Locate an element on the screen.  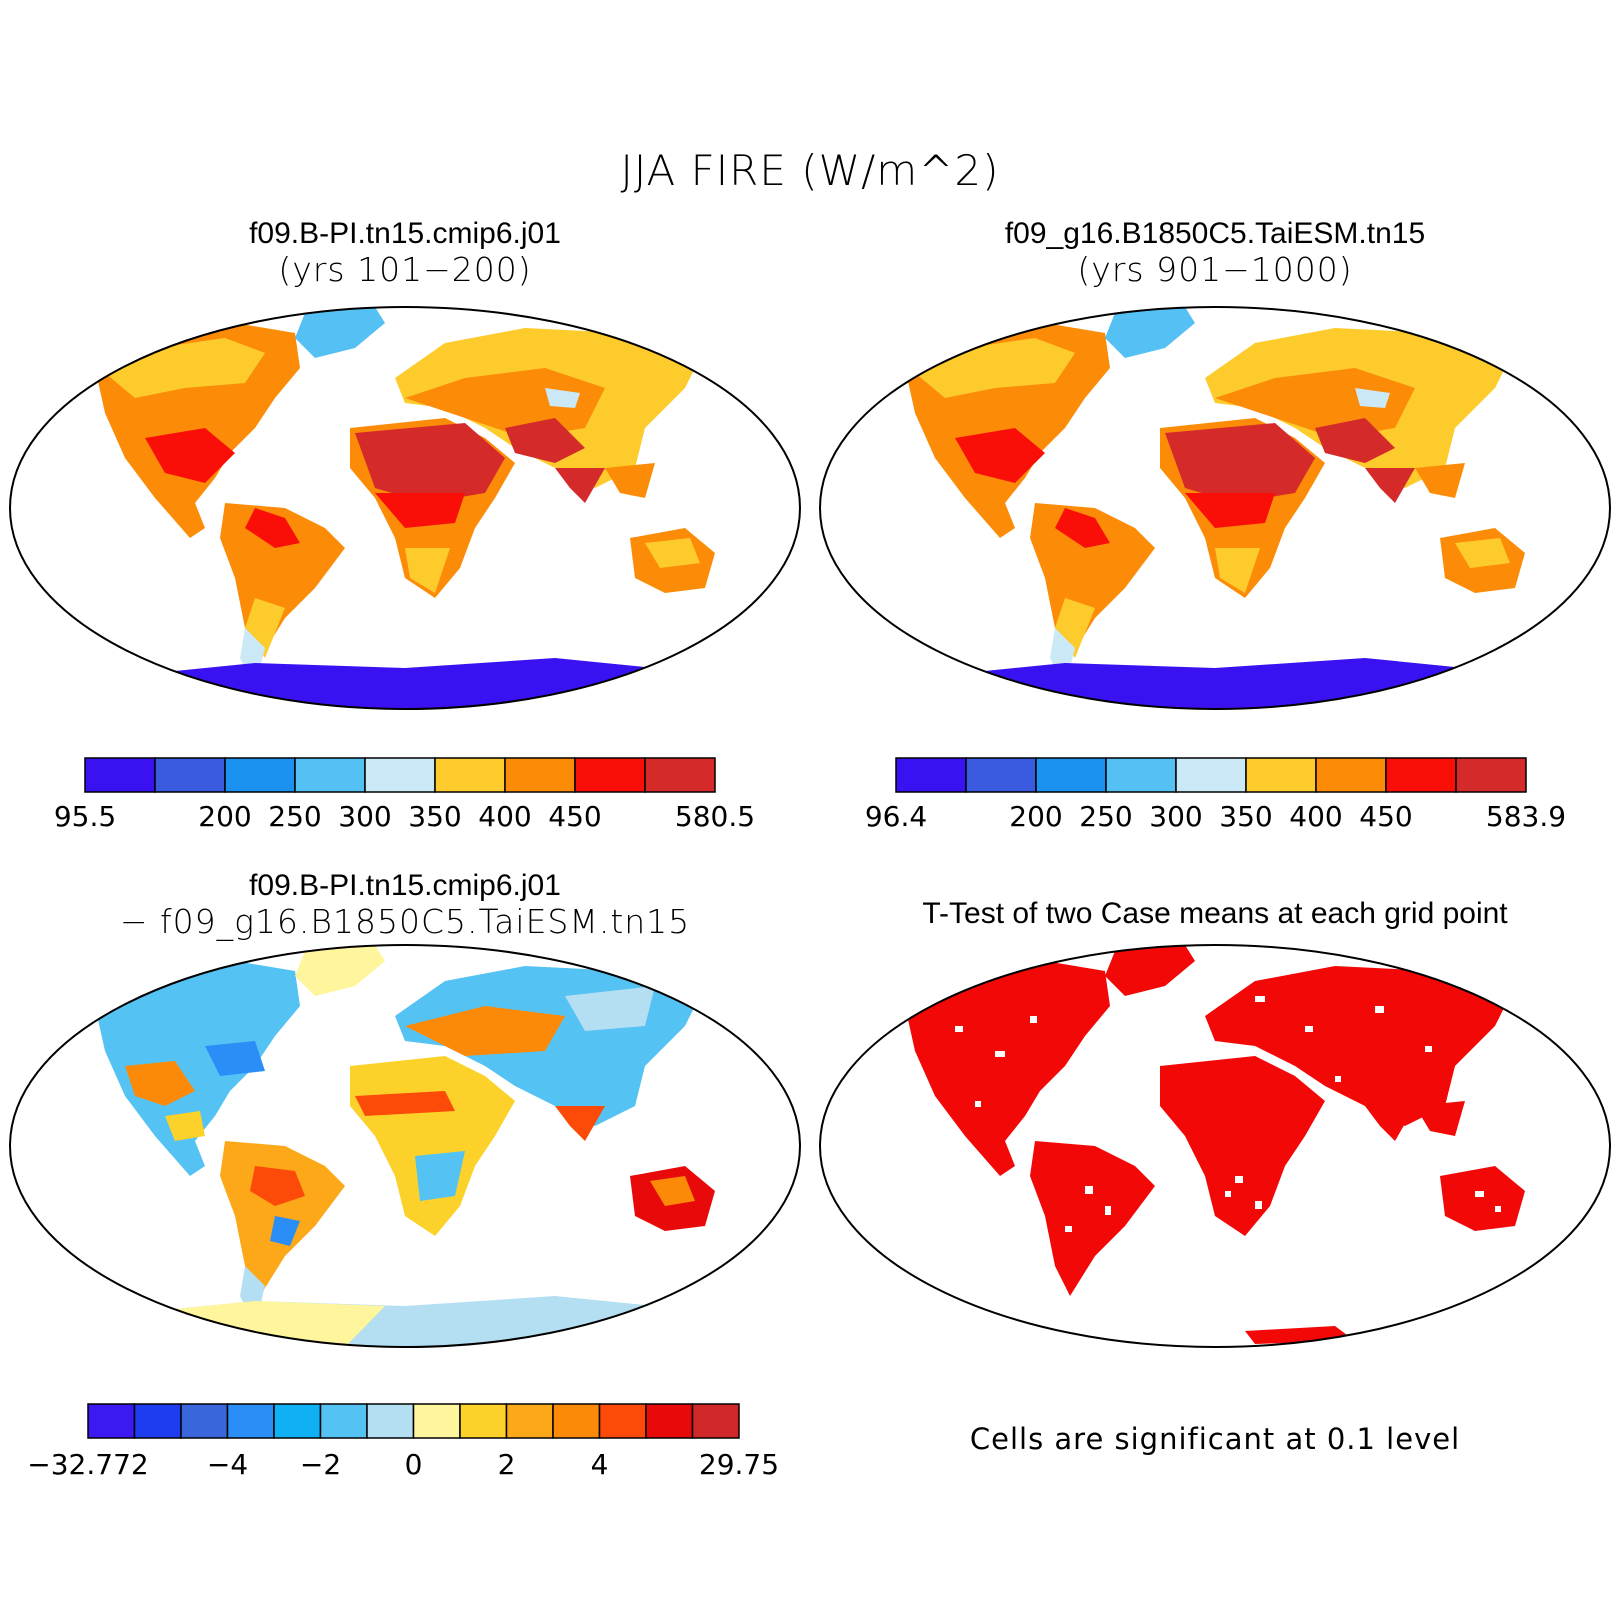
panel1-title-line2: (yrs 101−200) is located at coordinates (405, 269).